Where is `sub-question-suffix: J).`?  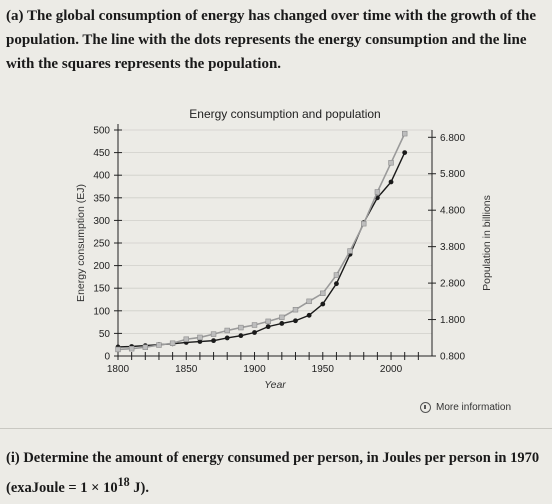 sub-question-suffix: J). is located at coordinates (139, 487).